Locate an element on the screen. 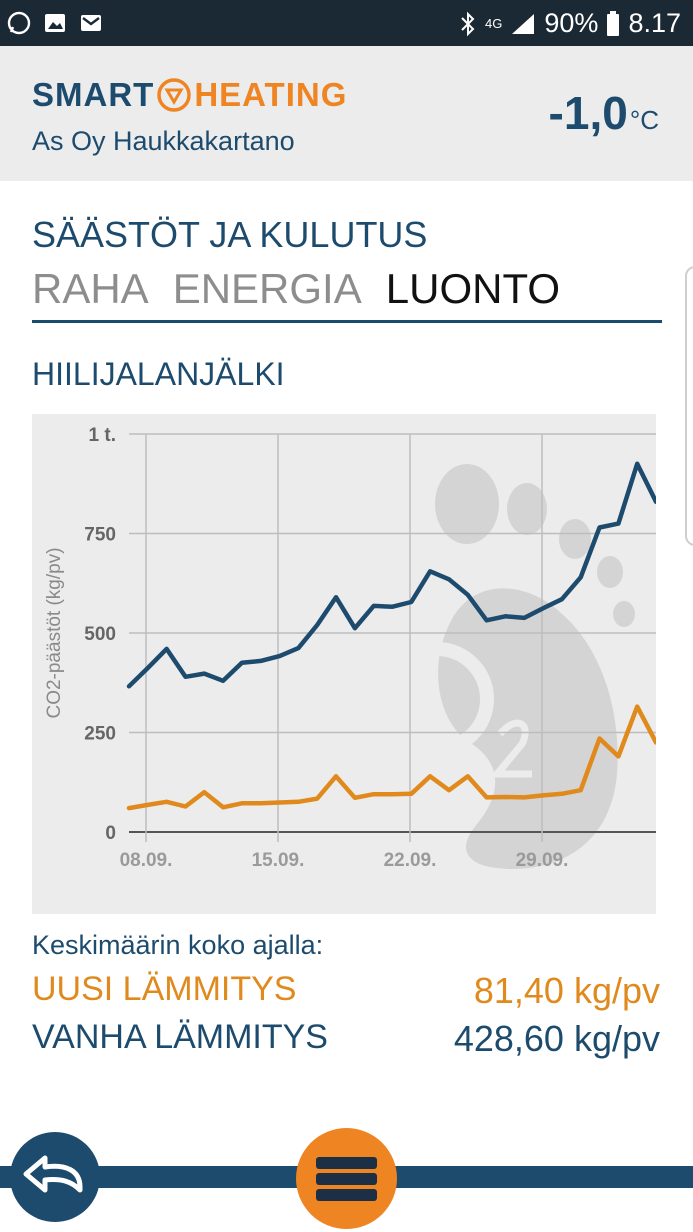 The width and height of the screenshot is (693, 1232). network-type: 4G is located at coordinates (494, 23).